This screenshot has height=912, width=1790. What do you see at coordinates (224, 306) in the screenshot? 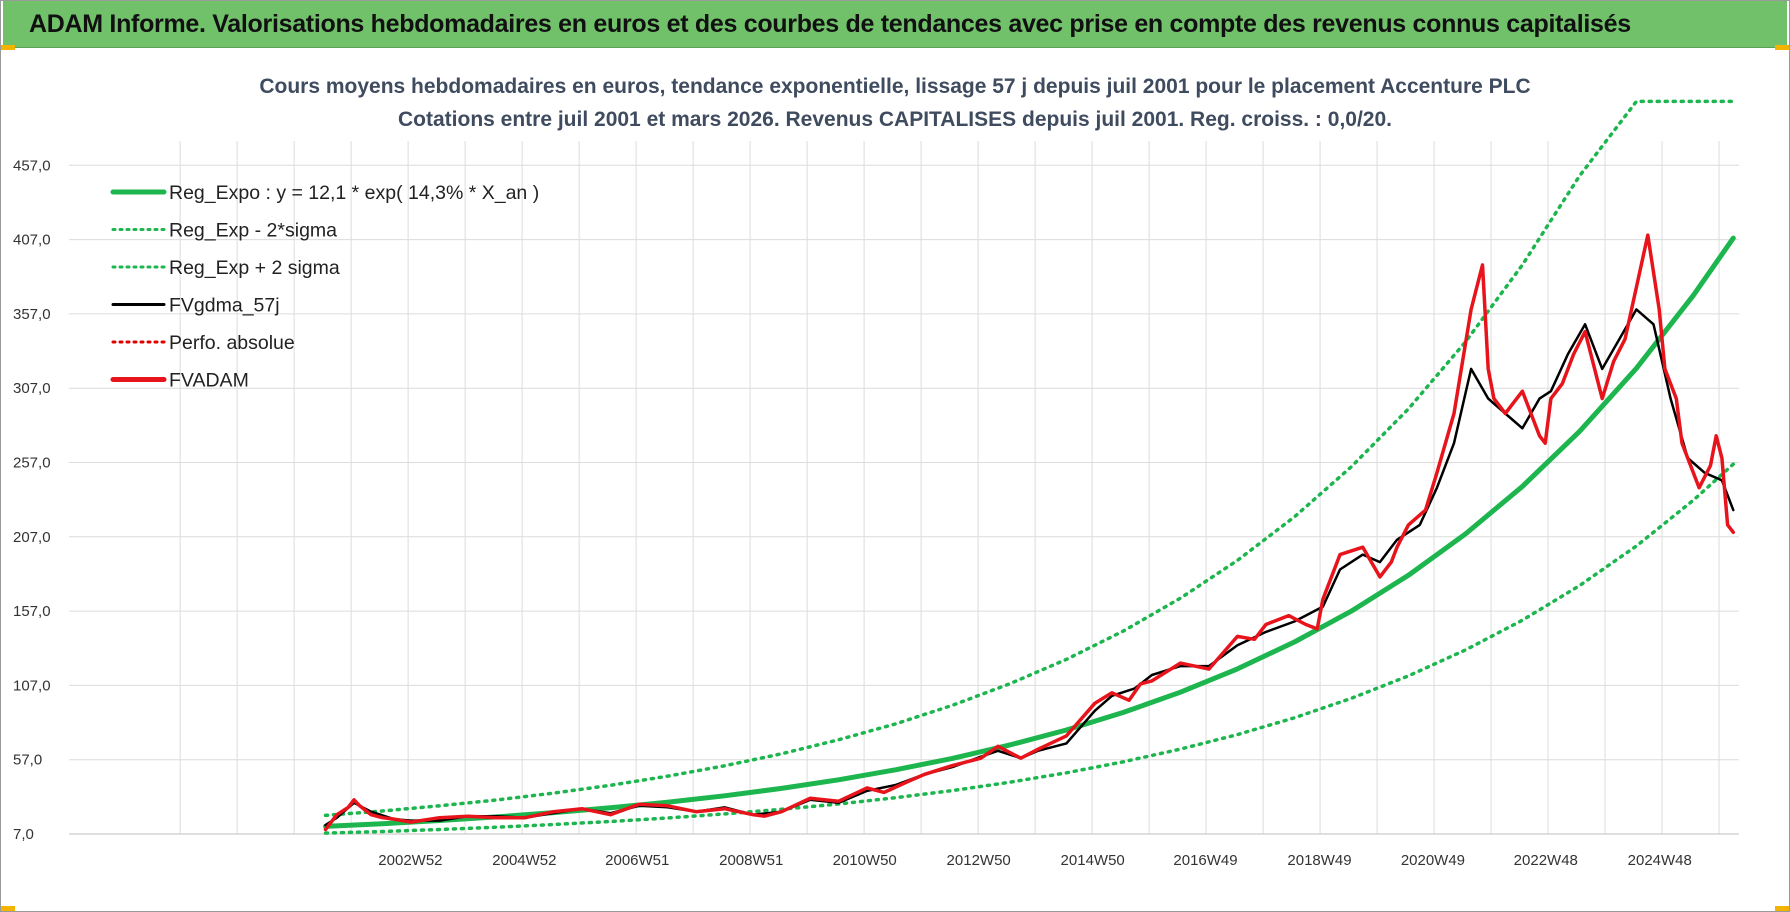
I see `legend-label: FVgdma_57j` at bounding box center [224, 306].